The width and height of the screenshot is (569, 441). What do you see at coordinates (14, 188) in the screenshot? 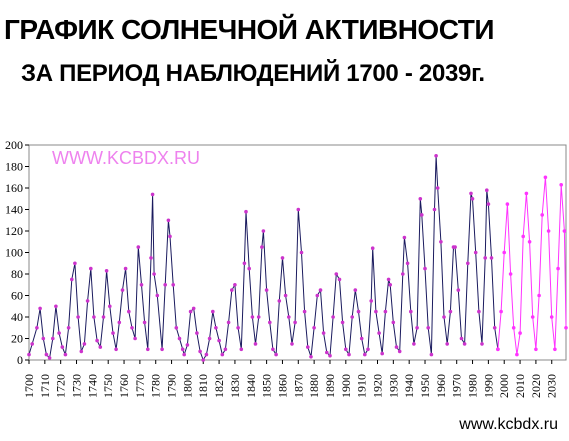
I see `y-tick-label: 160` at bounding box center [14, 188].